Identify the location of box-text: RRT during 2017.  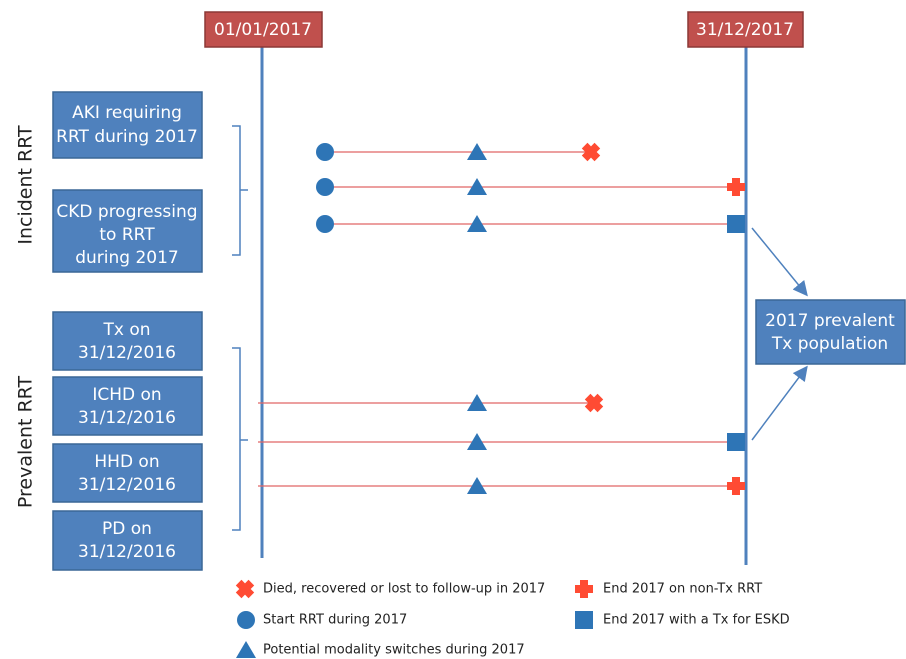
(127, 137).